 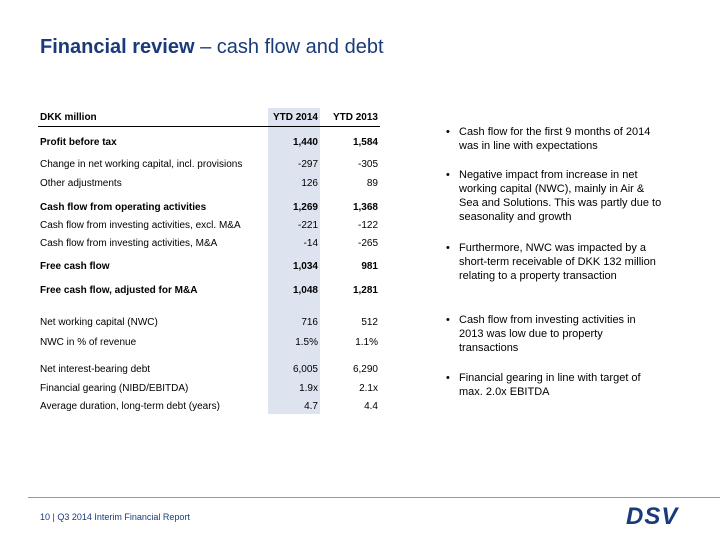 What do you see at coordinates (365, 290) in the screenshot?
I see `cell-ytd2013: 1,281` at bounding box center [365, 290].